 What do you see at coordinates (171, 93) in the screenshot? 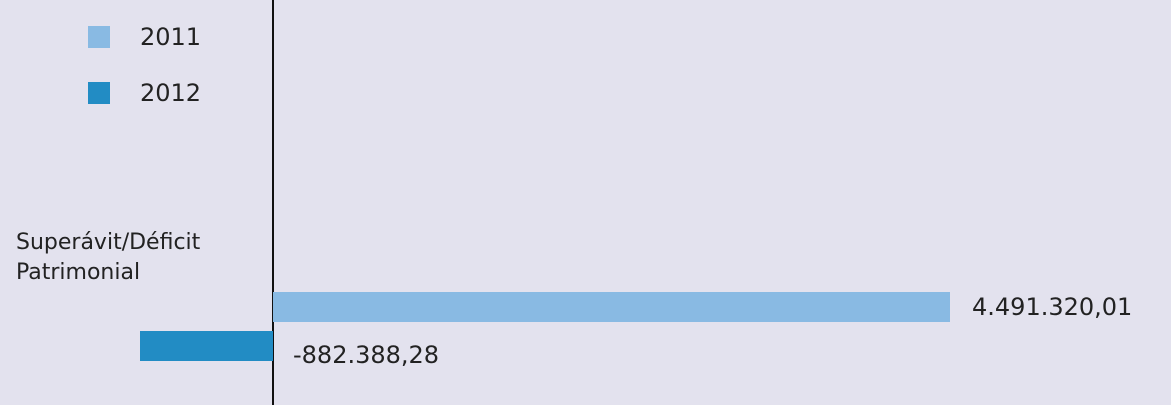
I see `legend-label: 2012` at bounding box center [171, 93].